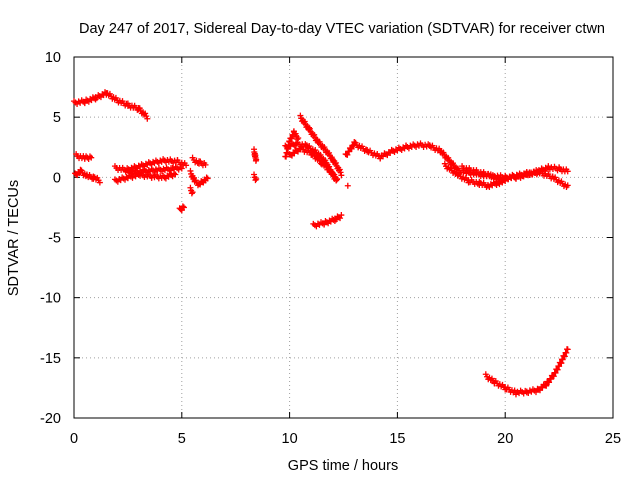 This screenshot has height=480, width=640. Describe the element at coordinates (290, 439) in the screenshot. I see `x-tick-label: 10` at that location.